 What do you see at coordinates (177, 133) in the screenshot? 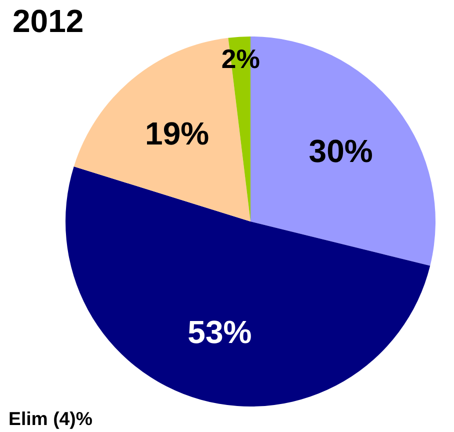
I see `data-label: 19%` at bounding box center [177, 133].